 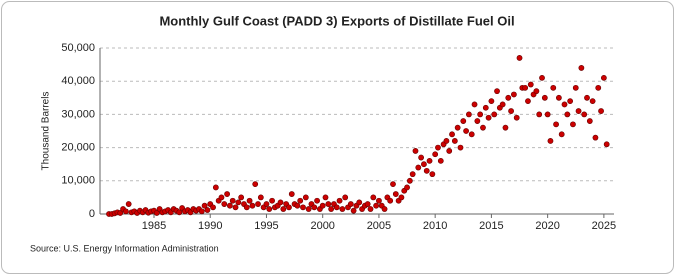 I want to click on x-tick-label: 2015, so click(x=491, y=226).